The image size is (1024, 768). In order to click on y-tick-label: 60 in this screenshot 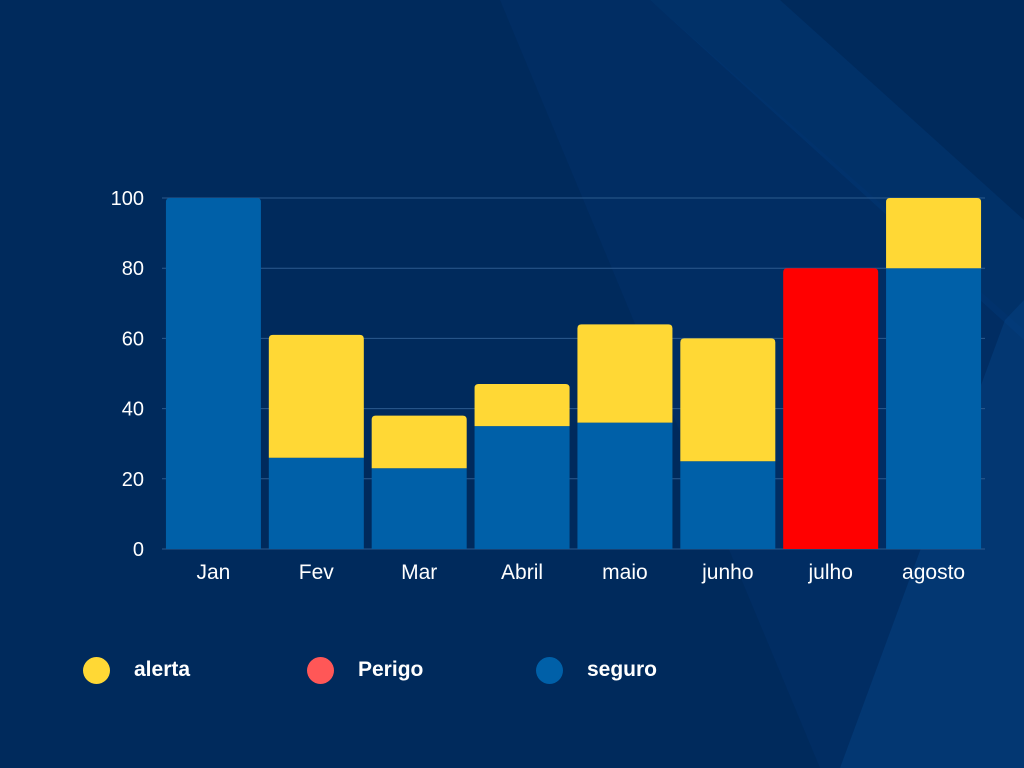, I will do `click(133, 339)`.